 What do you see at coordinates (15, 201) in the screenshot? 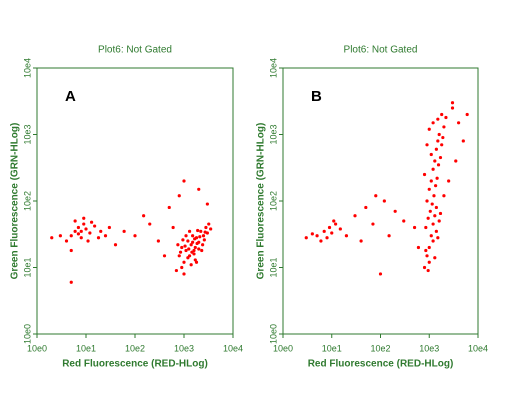
I see `y-axis-label: Green Fluorescence (GRN-HLog)` at bounding box center [15, 201].